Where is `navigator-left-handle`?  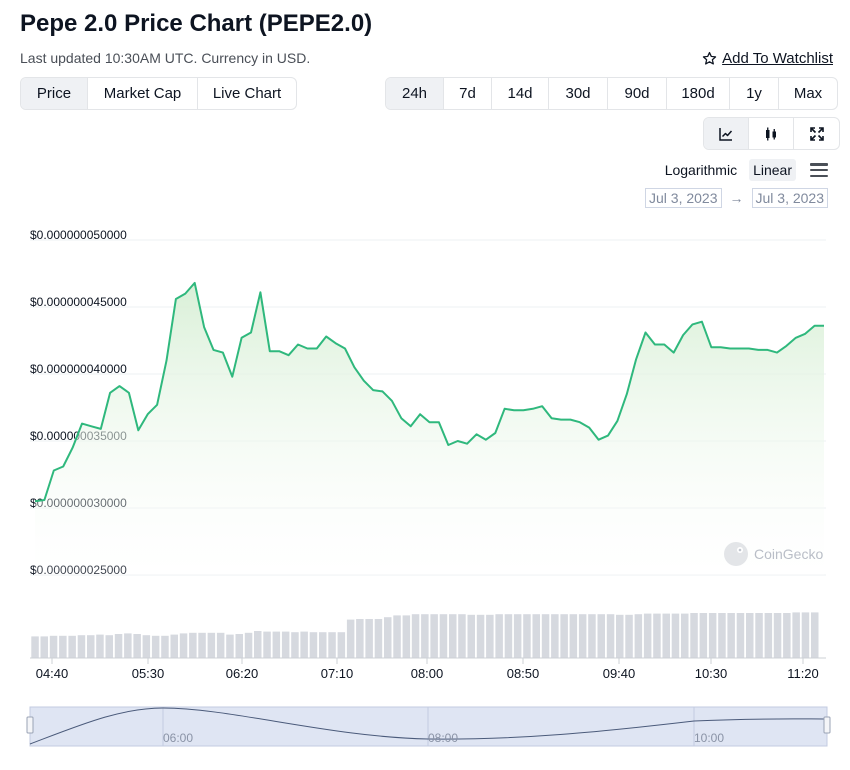
navigator-left-handle is located at coordinates (30, 725).